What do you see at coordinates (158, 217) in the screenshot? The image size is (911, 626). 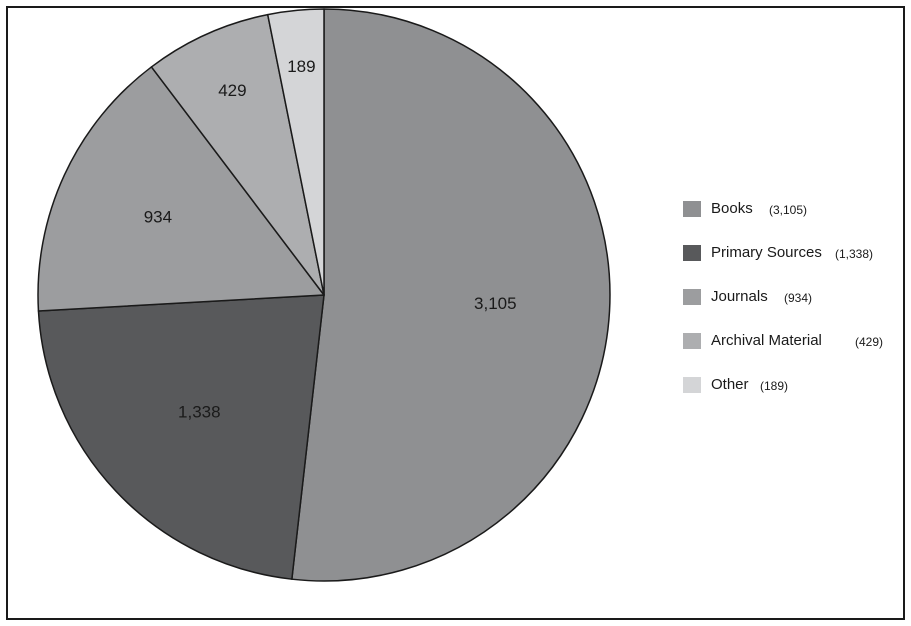 I see `slice-label-journals: 934` at bounding box center [158, 217].